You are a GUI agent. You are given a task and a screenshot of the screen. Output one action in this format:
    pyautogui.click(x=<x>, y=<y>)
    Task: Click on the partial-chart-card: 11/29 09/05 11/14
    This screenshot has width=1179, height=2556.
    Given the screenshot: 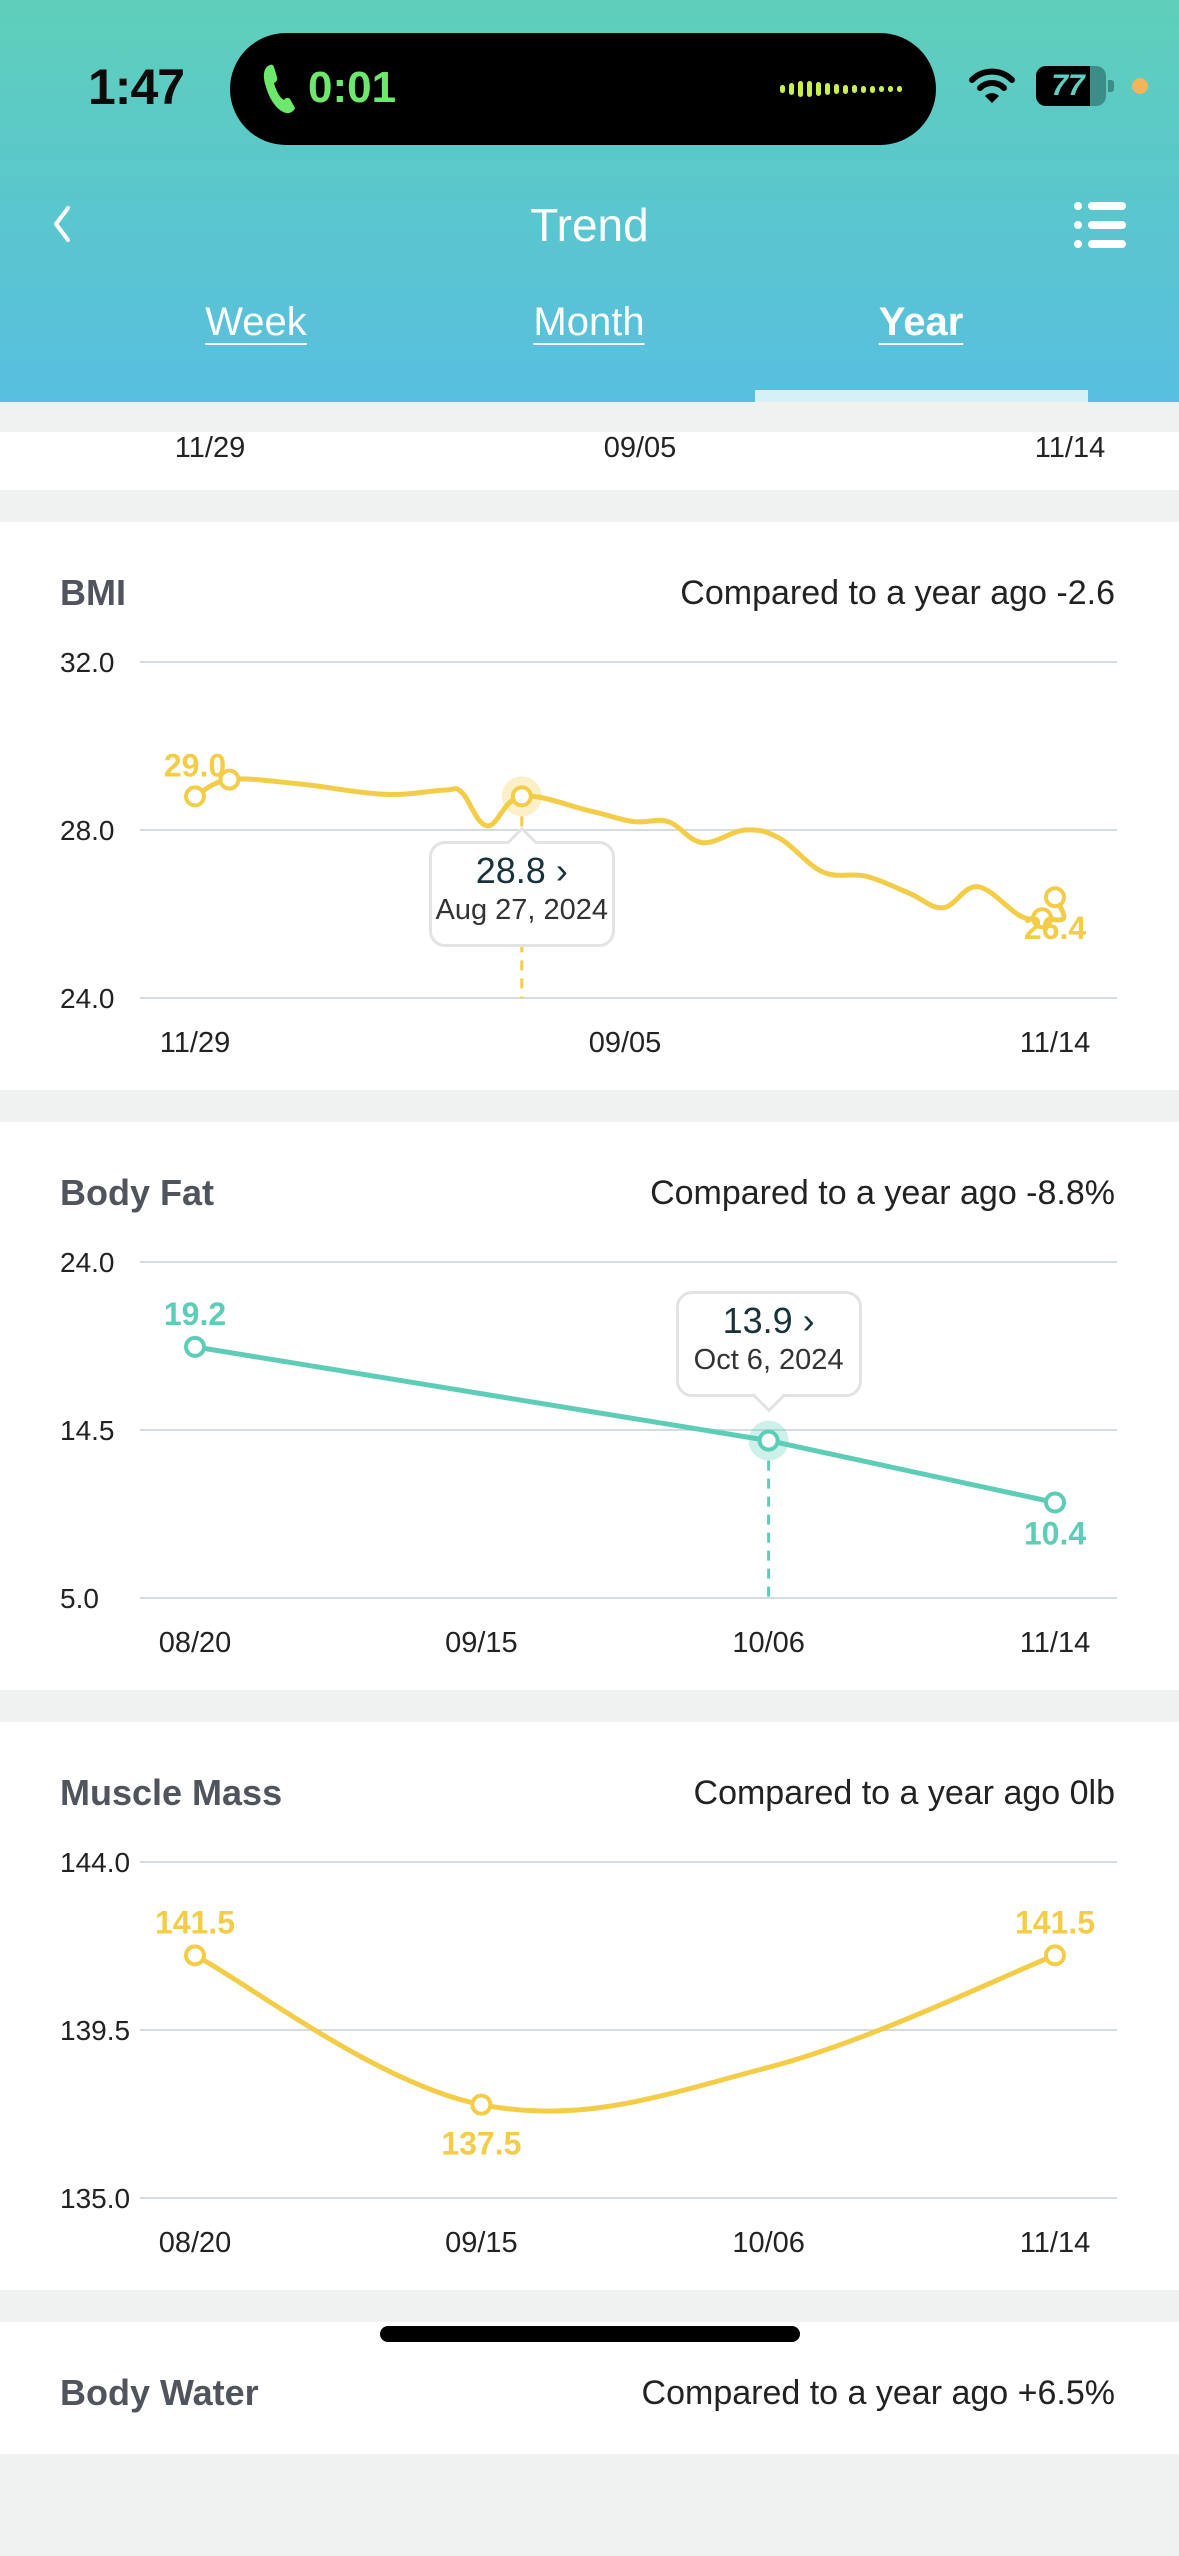 What is the action you would take?
    pyautogui.click(x=589, y=461)
    